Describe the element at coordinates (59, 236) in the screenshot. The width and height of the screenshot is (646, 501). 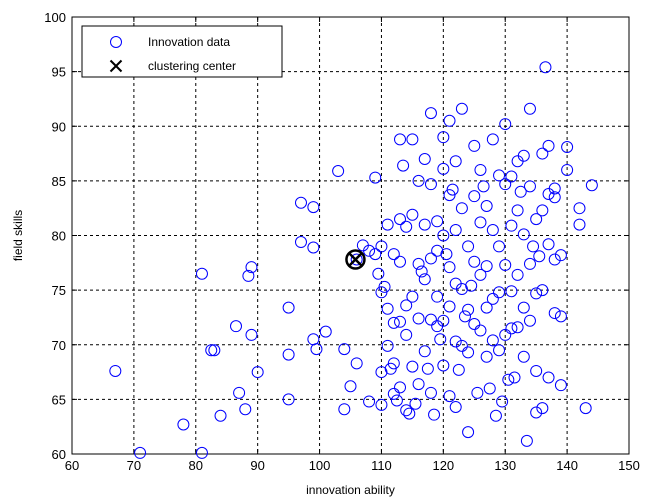
I see `y-tick-label: 80` at that location.